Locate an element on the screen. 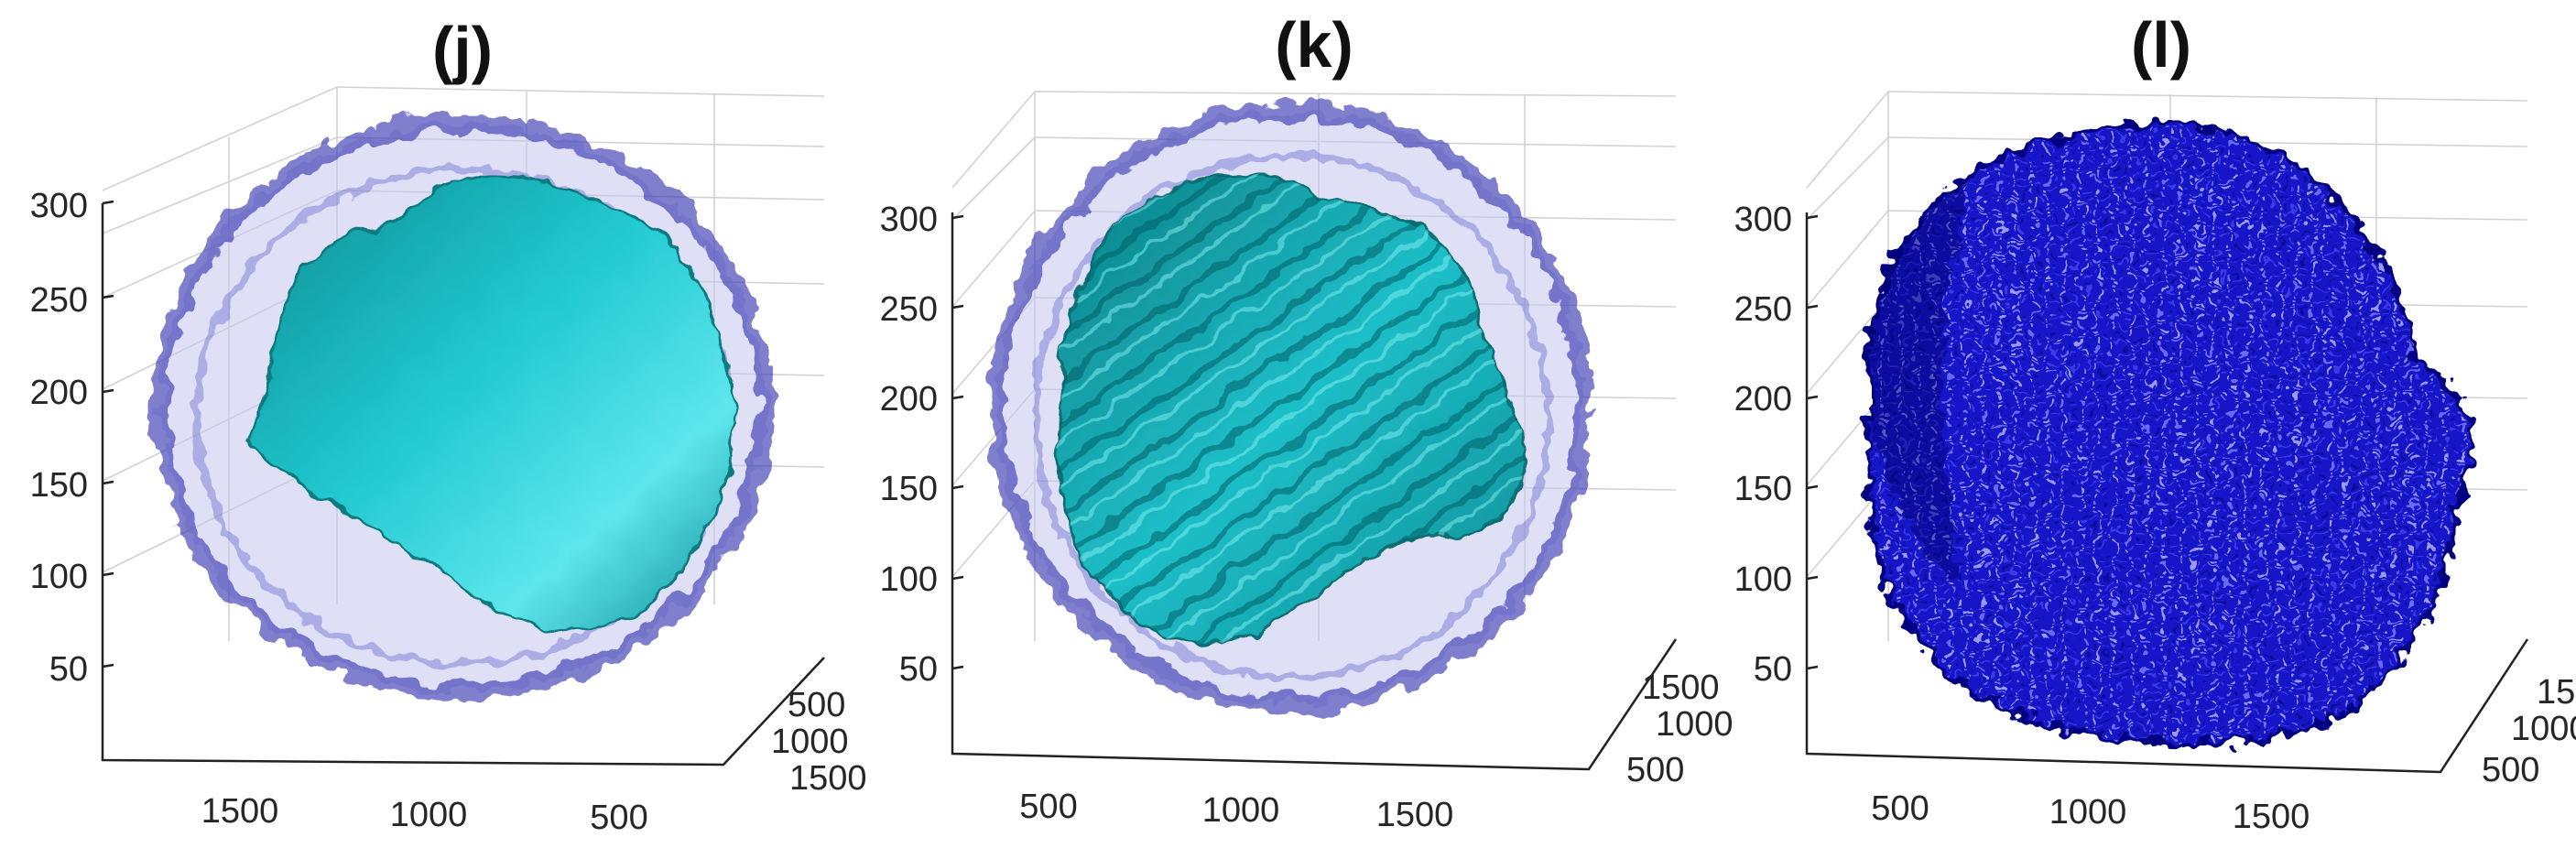 This screenshot has width=2576, height=859. z-tick-k-100: 100 is located at coordinates (909, 579).